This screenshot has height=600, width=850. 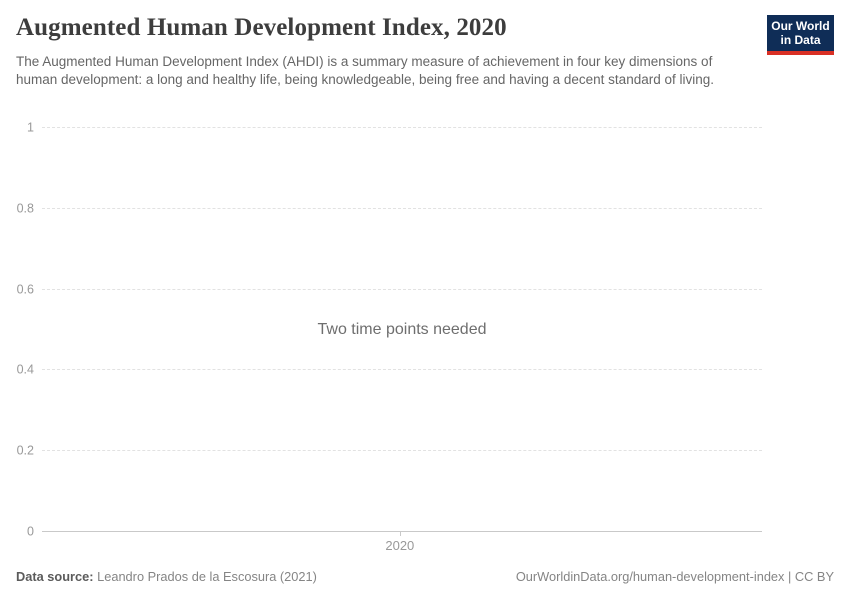 I want to click on y-axis-tick-label: 0.2, so click(x=25, y=450).